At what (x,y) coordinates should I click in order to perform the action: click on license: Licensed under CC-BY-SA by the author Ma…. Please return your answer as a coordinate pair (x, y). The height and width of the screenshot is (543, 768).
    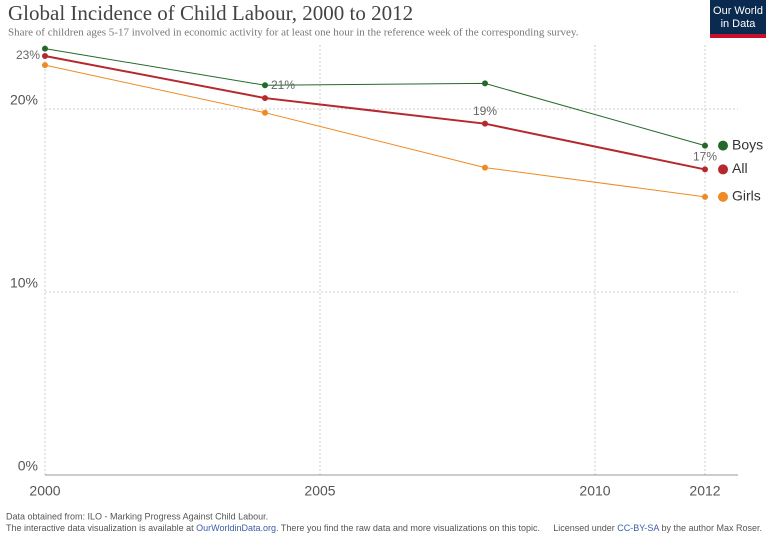
    Looking at the image, I should click on (657, 528).